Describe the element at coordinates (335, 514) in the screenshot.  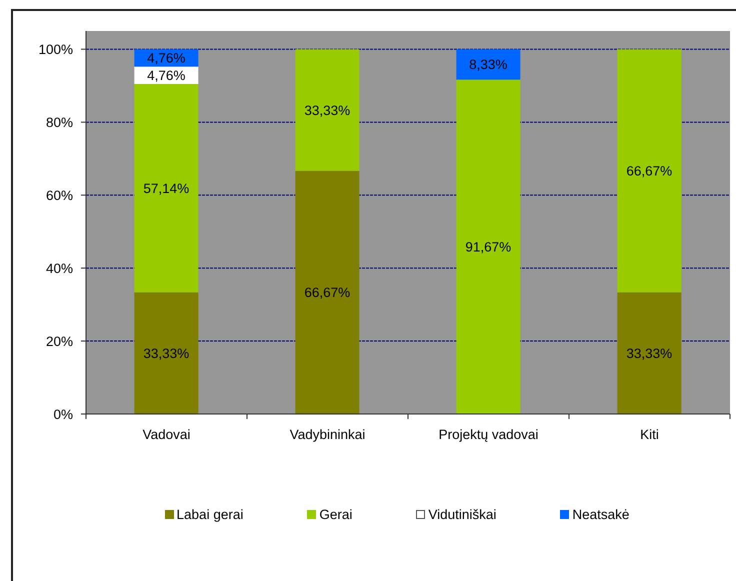
I see `legend-label: Gerai` at that location.